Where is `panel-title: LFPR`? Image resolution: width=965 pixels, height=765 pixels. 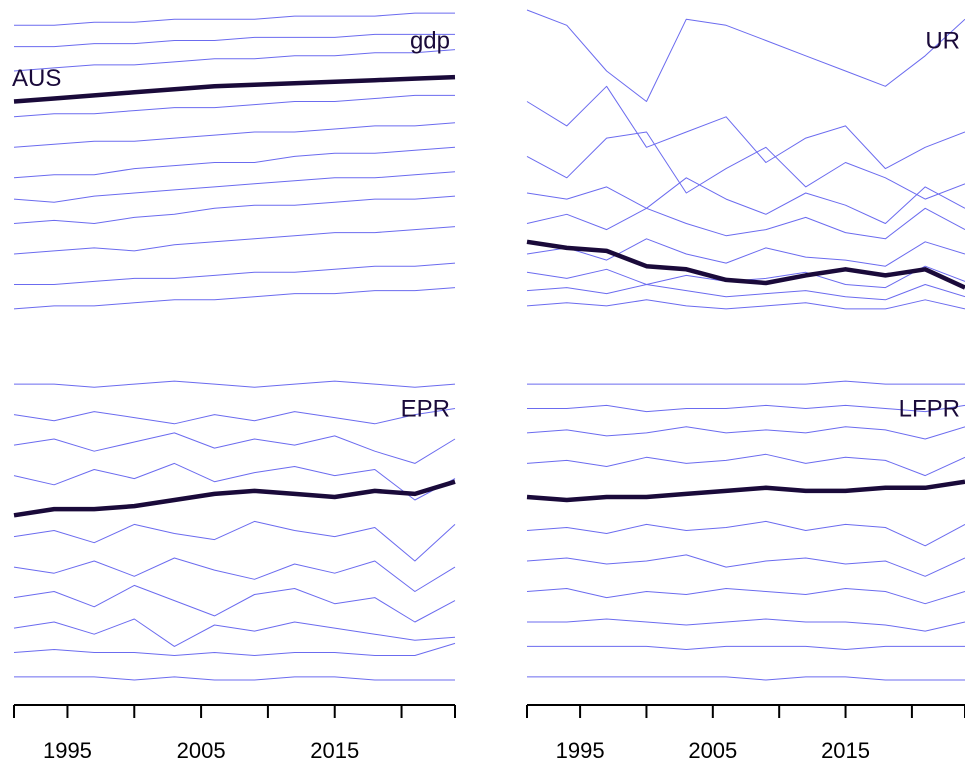 panel-title: LFPR is located at coordinates (929, 408).